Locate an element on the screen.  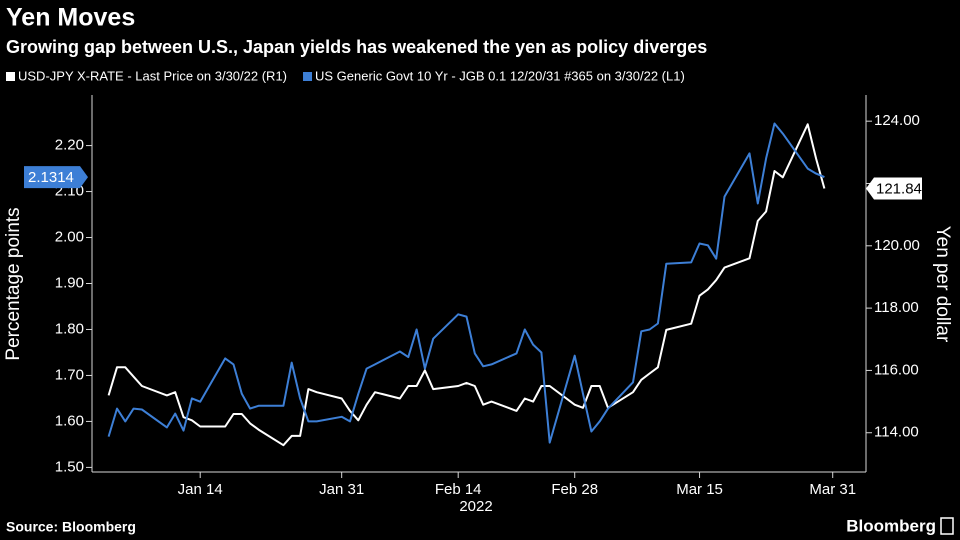
x-tick-label: Feb 28 is located at coordinates (574, 489).